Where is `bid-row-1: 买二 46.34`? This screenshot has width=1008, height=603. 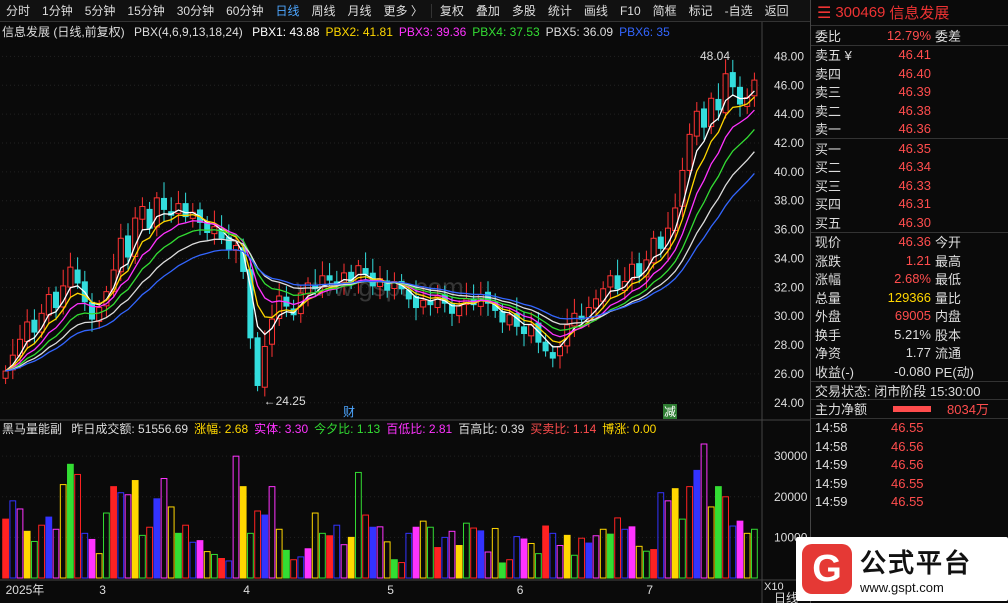
bid-row-1: 买二 46.34 is located at coordinates (909, 167).